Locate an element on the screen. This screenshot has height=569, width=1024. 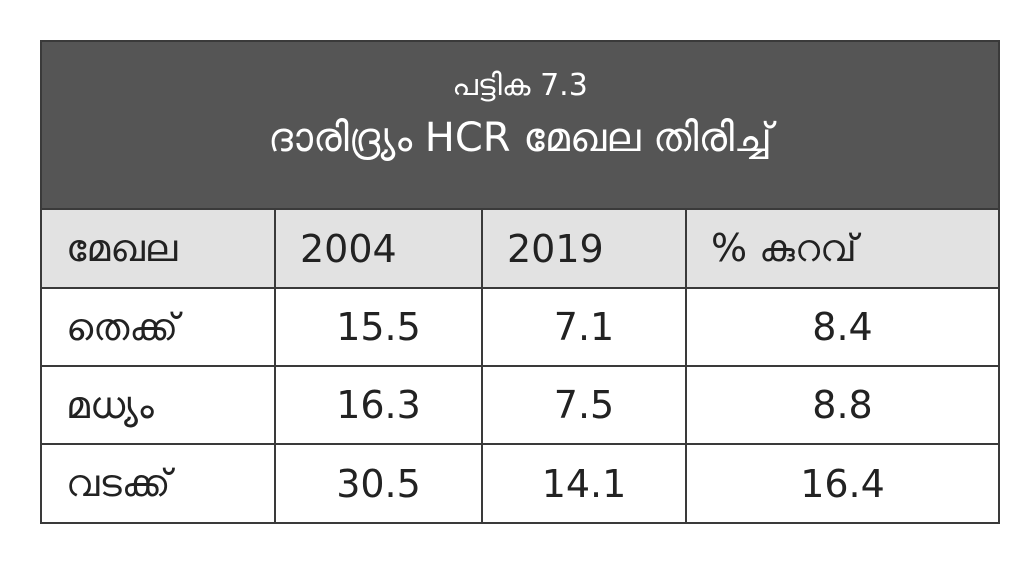
row-region: മധ്യം is located at coordinates (159, 405).